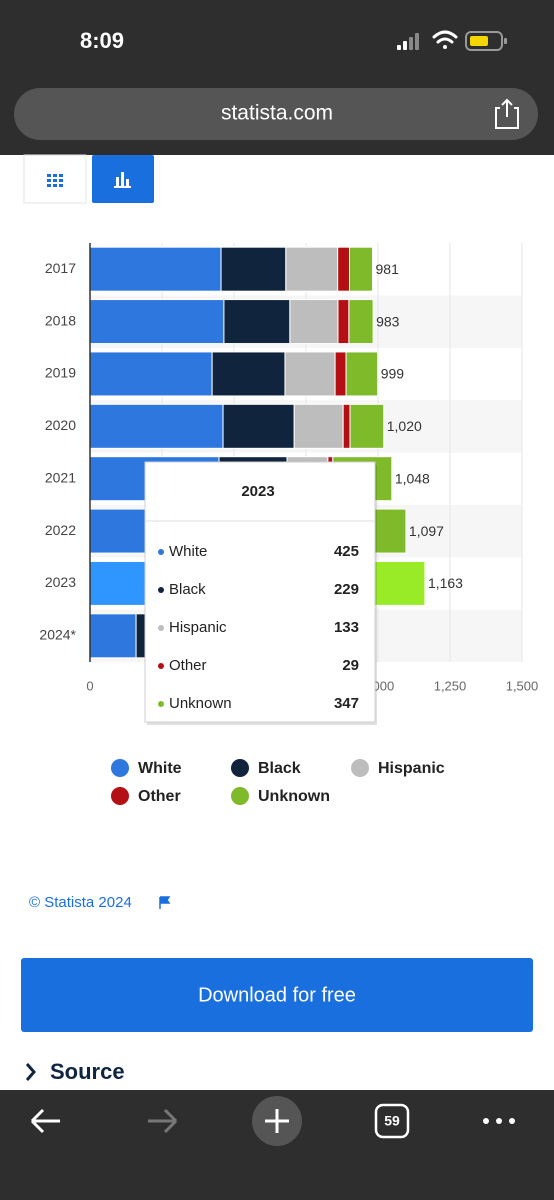 The width and height of the screenshot is (554, 1200). What do you see at coordinates (450, 685) in the screenshot?
I see `x-tick-label: 1,250` at bounding box center [450, 685].